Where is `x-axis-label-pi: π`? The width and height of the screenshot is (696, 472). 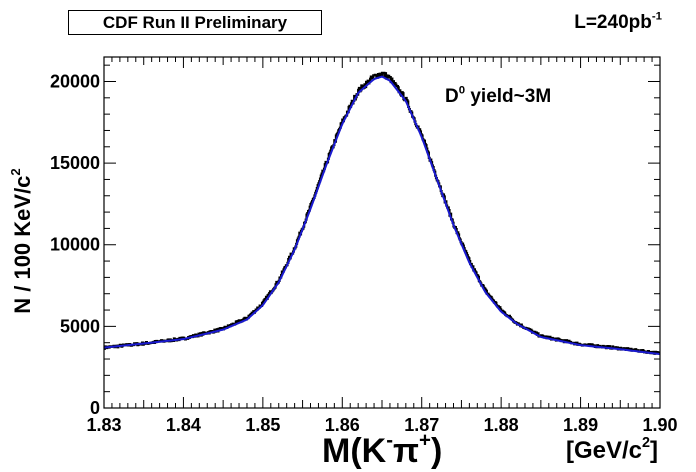 x-axis-label-pi: π is located at coordinates (406, 451).